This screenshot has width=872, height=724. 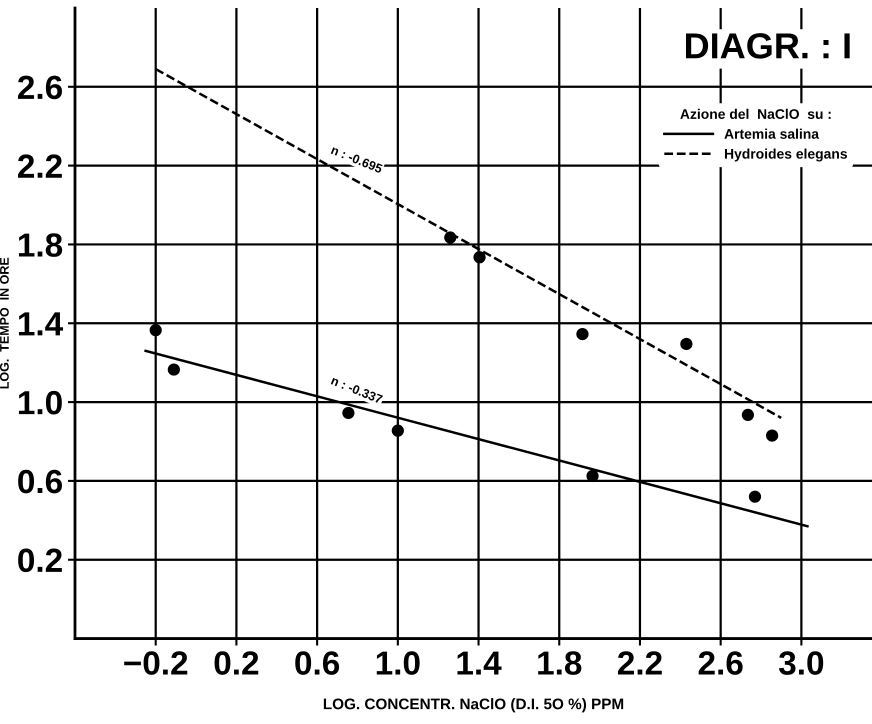 What do you see at coordinates (41, 324) in the screenshot?
I see `y-tick-label: 1.4` at bounding box center [41, 324].